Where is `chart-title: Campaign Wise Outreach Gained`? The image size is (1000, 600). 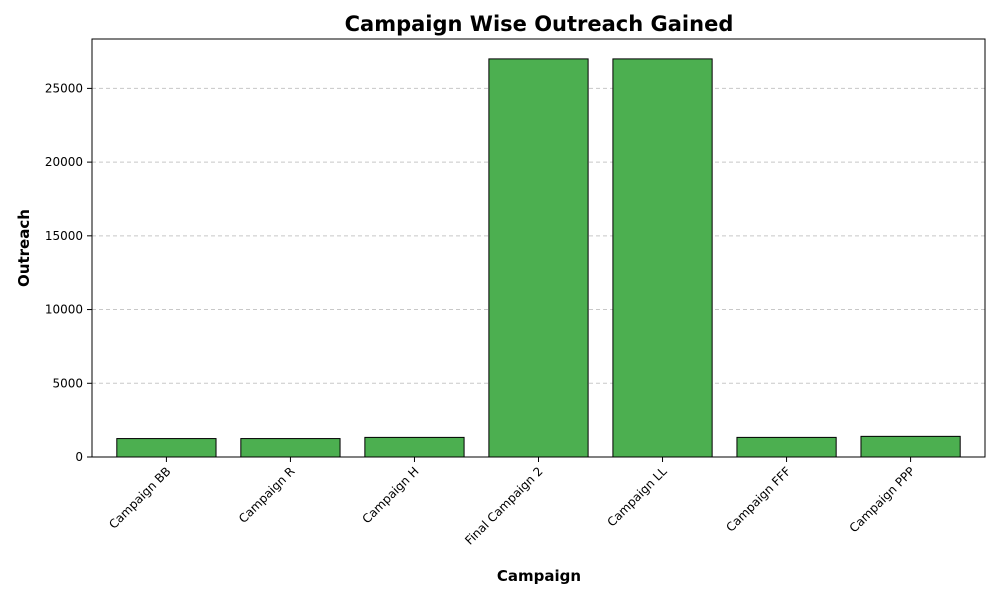 chart-title: Campaign Wise Outreach Gained is located at coordinates (539, 24).